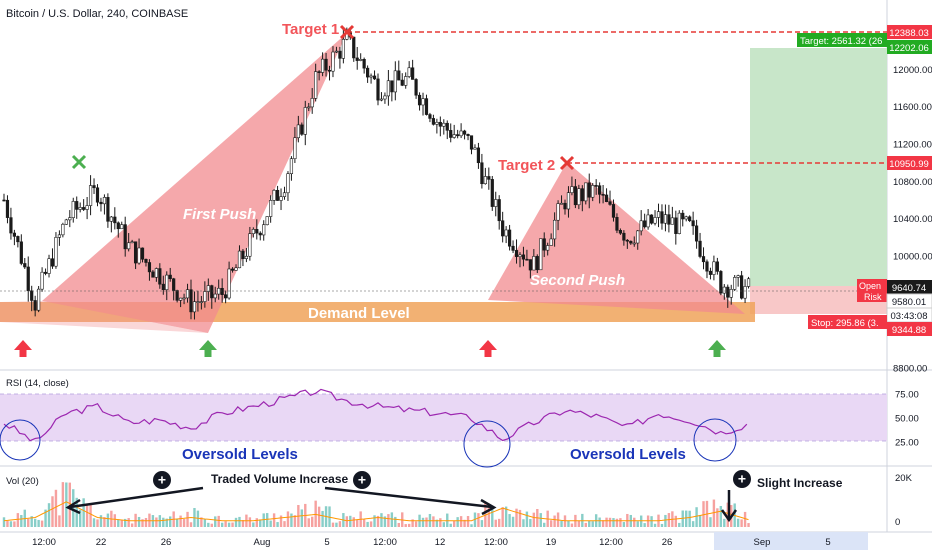 The image size is (932, 550). Describe the element at coordinates (909, 316) in the screenshot. I see `countdown-tag: 03:43:08` at that location.